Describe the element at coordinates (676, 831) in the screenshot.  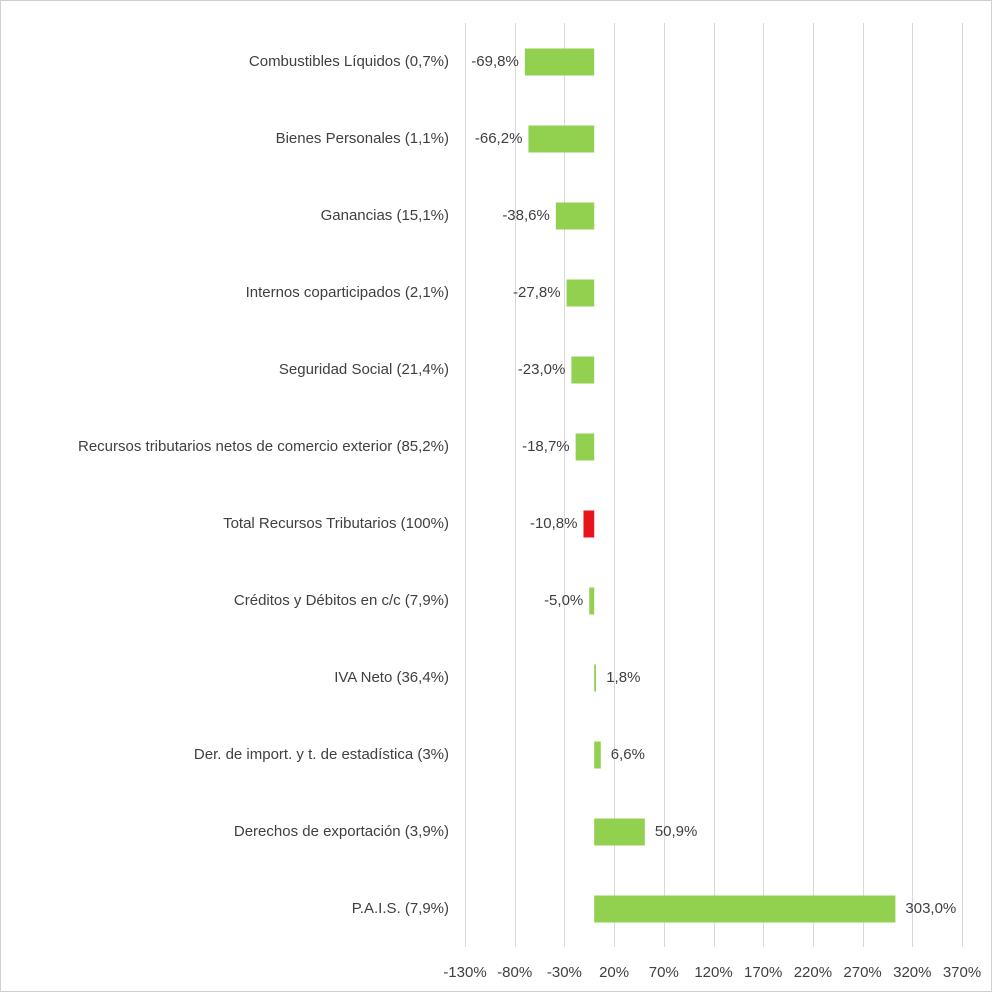
I see `data-label: 50,9%` at that location.